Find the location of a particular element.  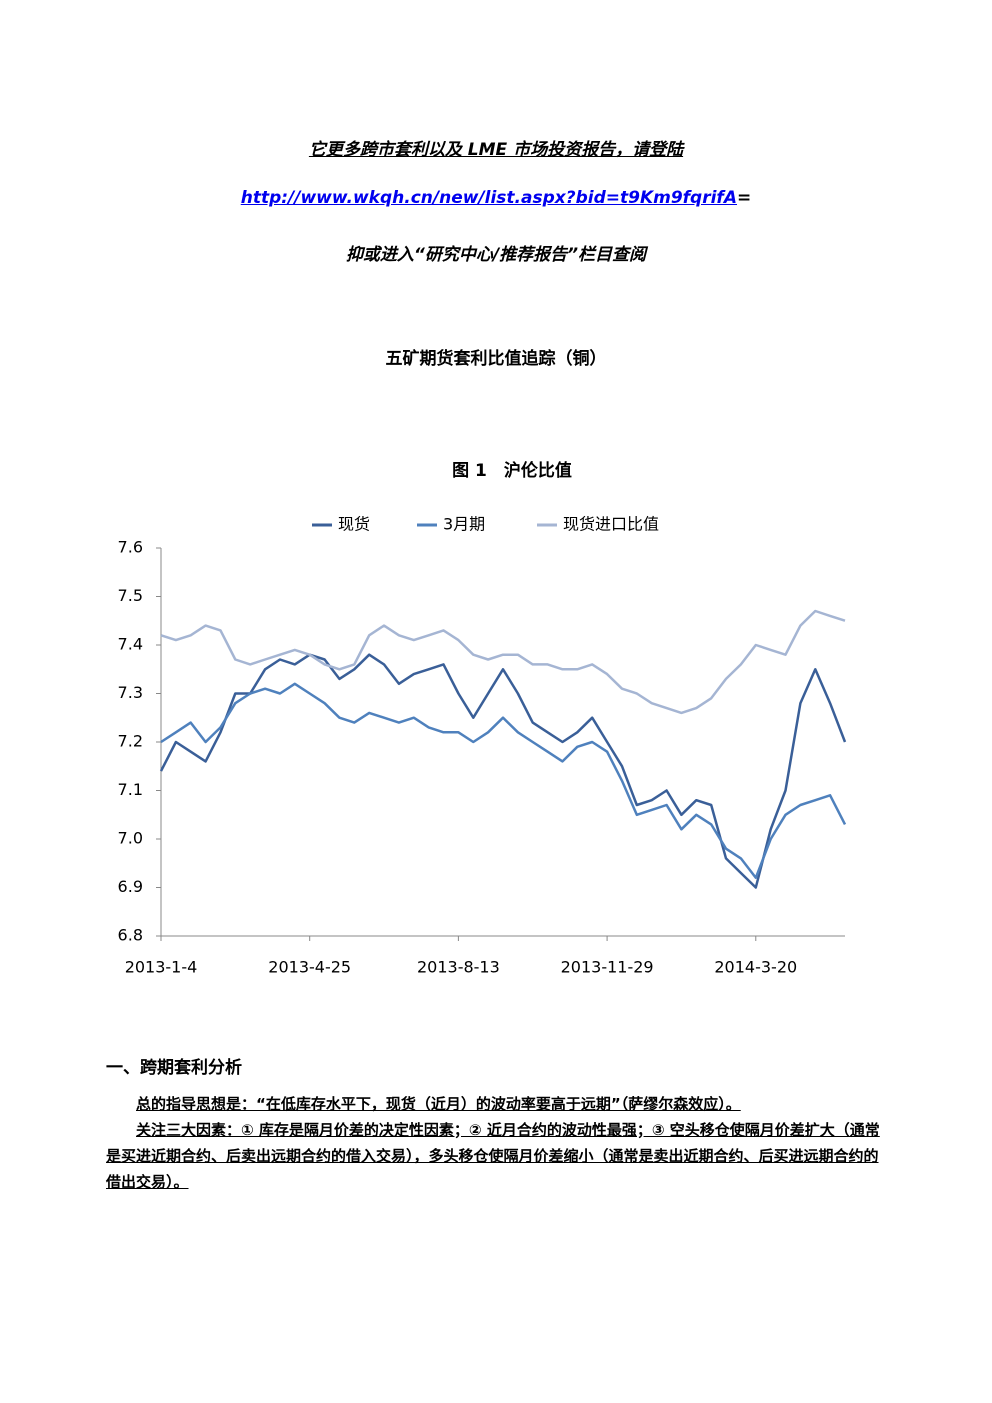

legend-label: 现货 is located at coordinates (354, 524).